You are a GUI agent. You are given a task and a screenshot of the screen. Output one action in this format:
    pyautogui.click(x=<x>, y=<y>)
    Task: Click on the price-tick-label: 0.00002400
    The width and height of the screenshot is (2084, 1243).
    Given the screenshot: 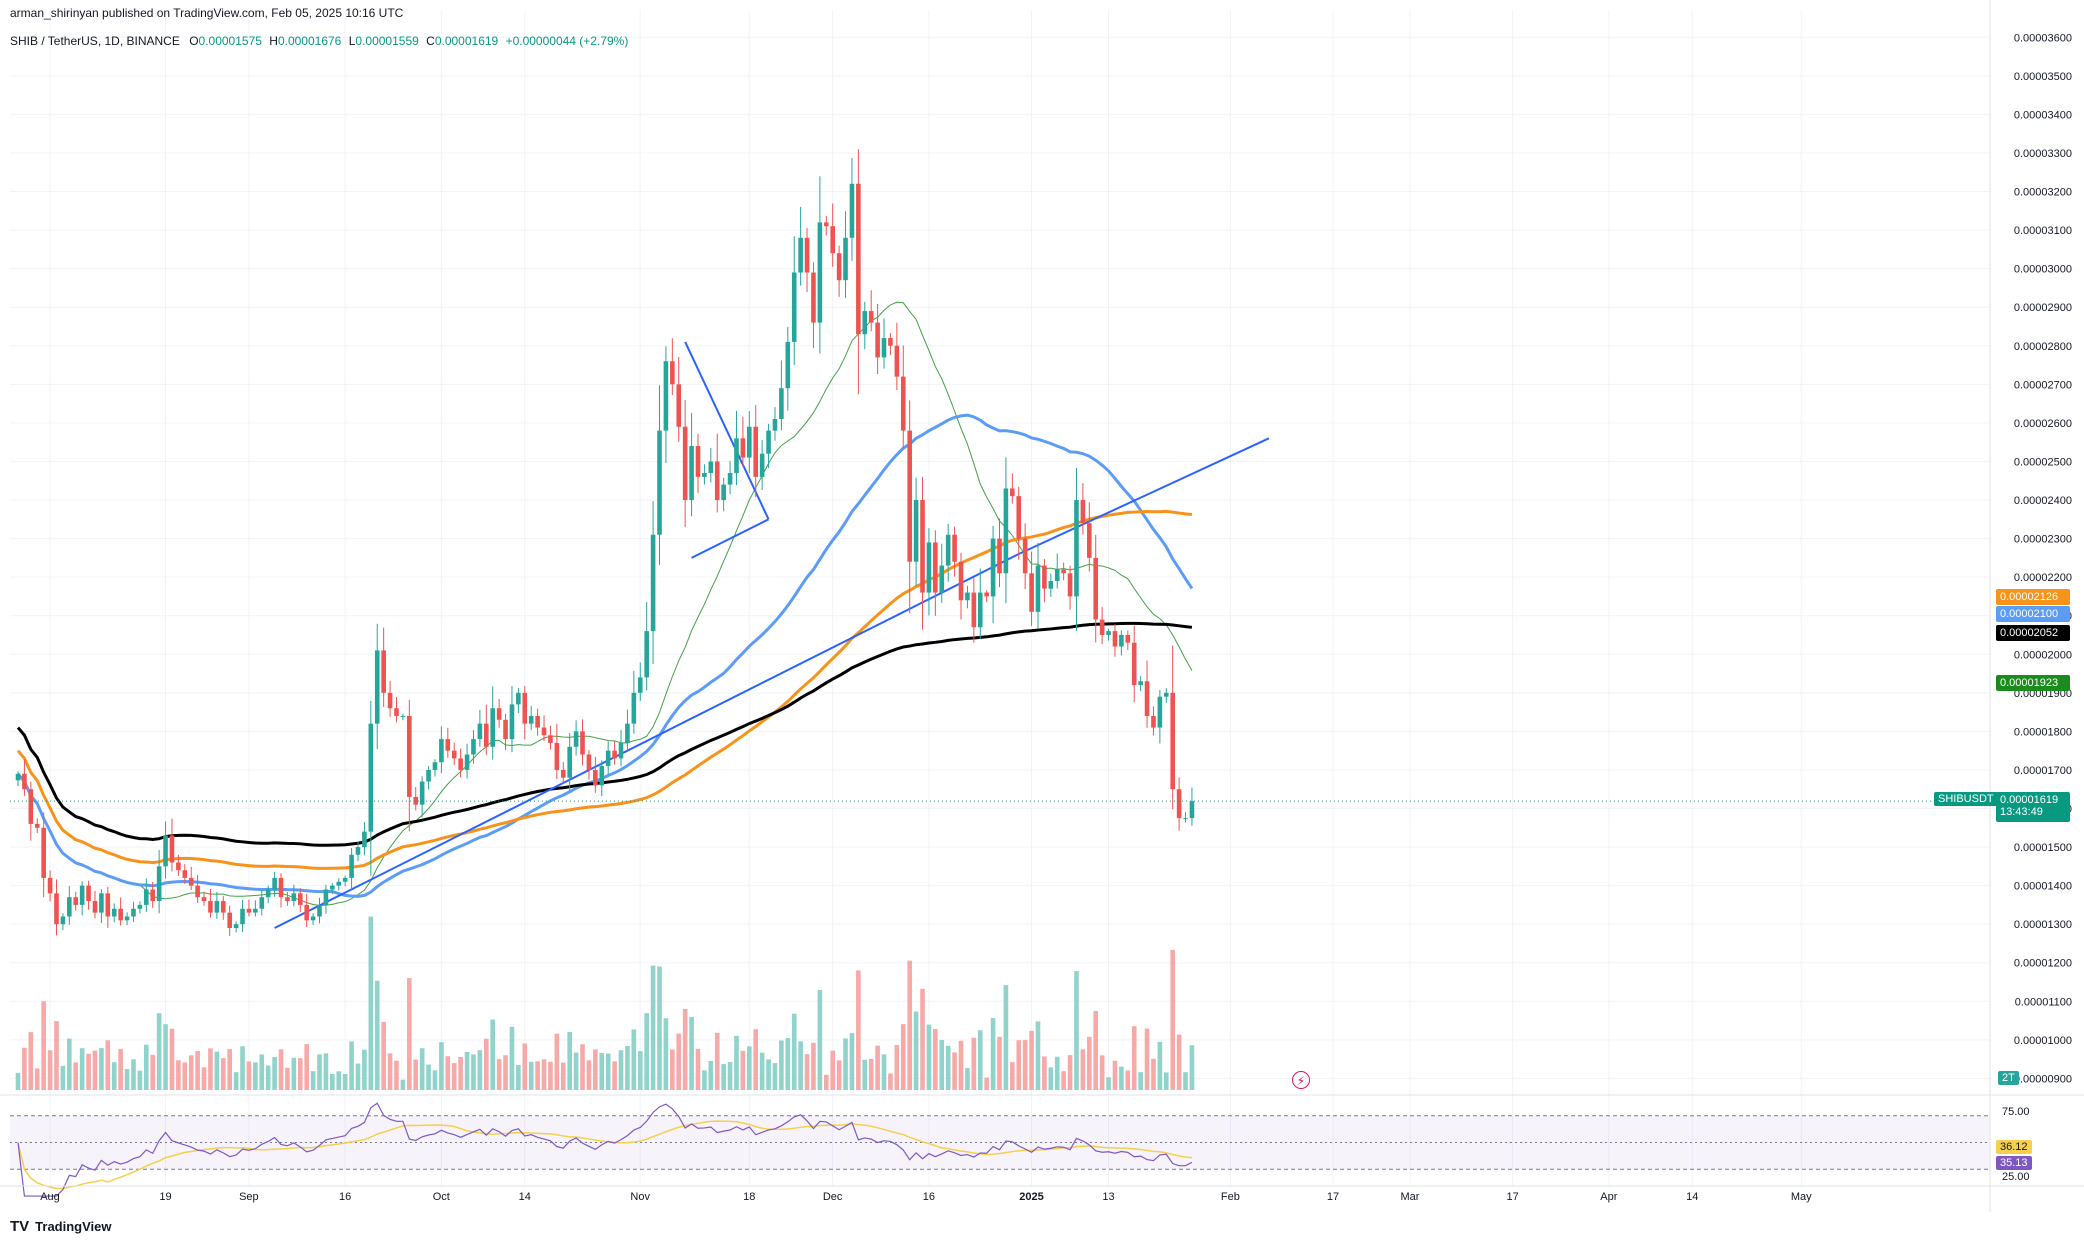 What is the action you would take?
    pyautogui.click(x=2043, y=501)
    